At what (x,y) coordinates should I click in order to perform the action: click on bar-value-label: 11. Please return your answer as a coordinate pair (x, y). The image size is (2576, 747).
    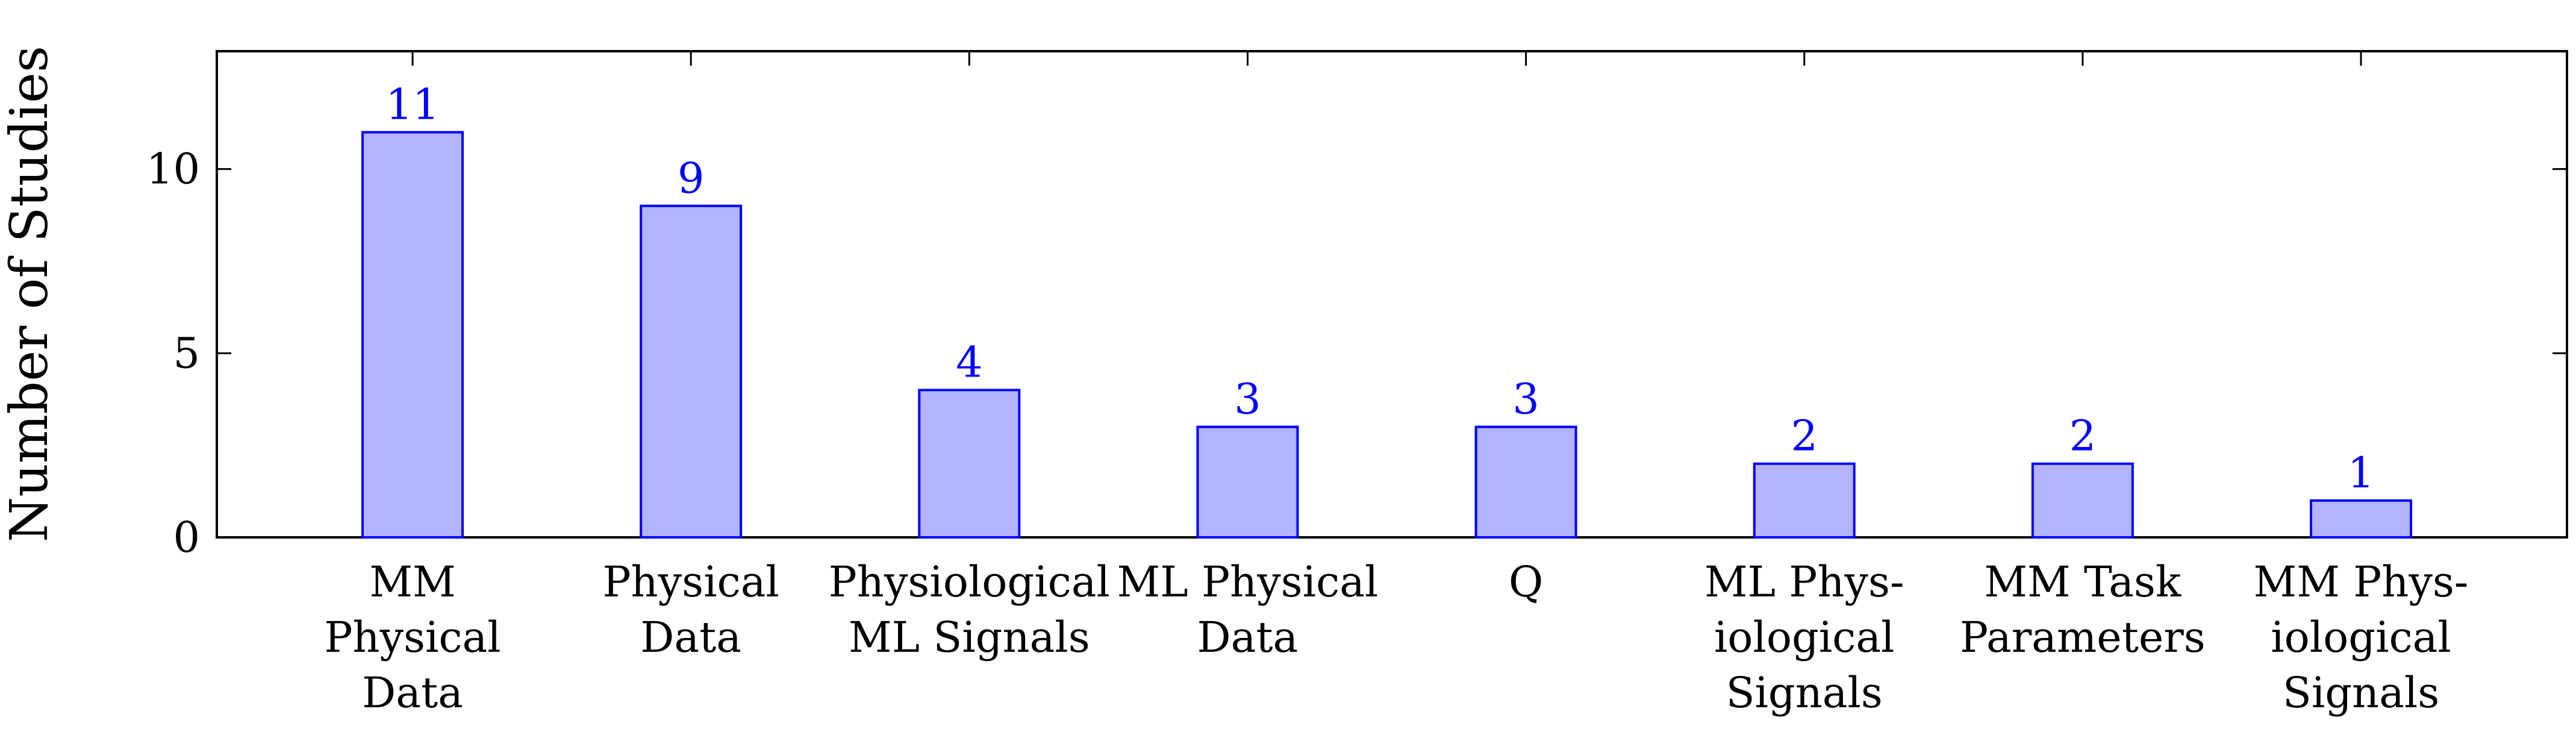
    Looking at the image, I should click on (412, 105).